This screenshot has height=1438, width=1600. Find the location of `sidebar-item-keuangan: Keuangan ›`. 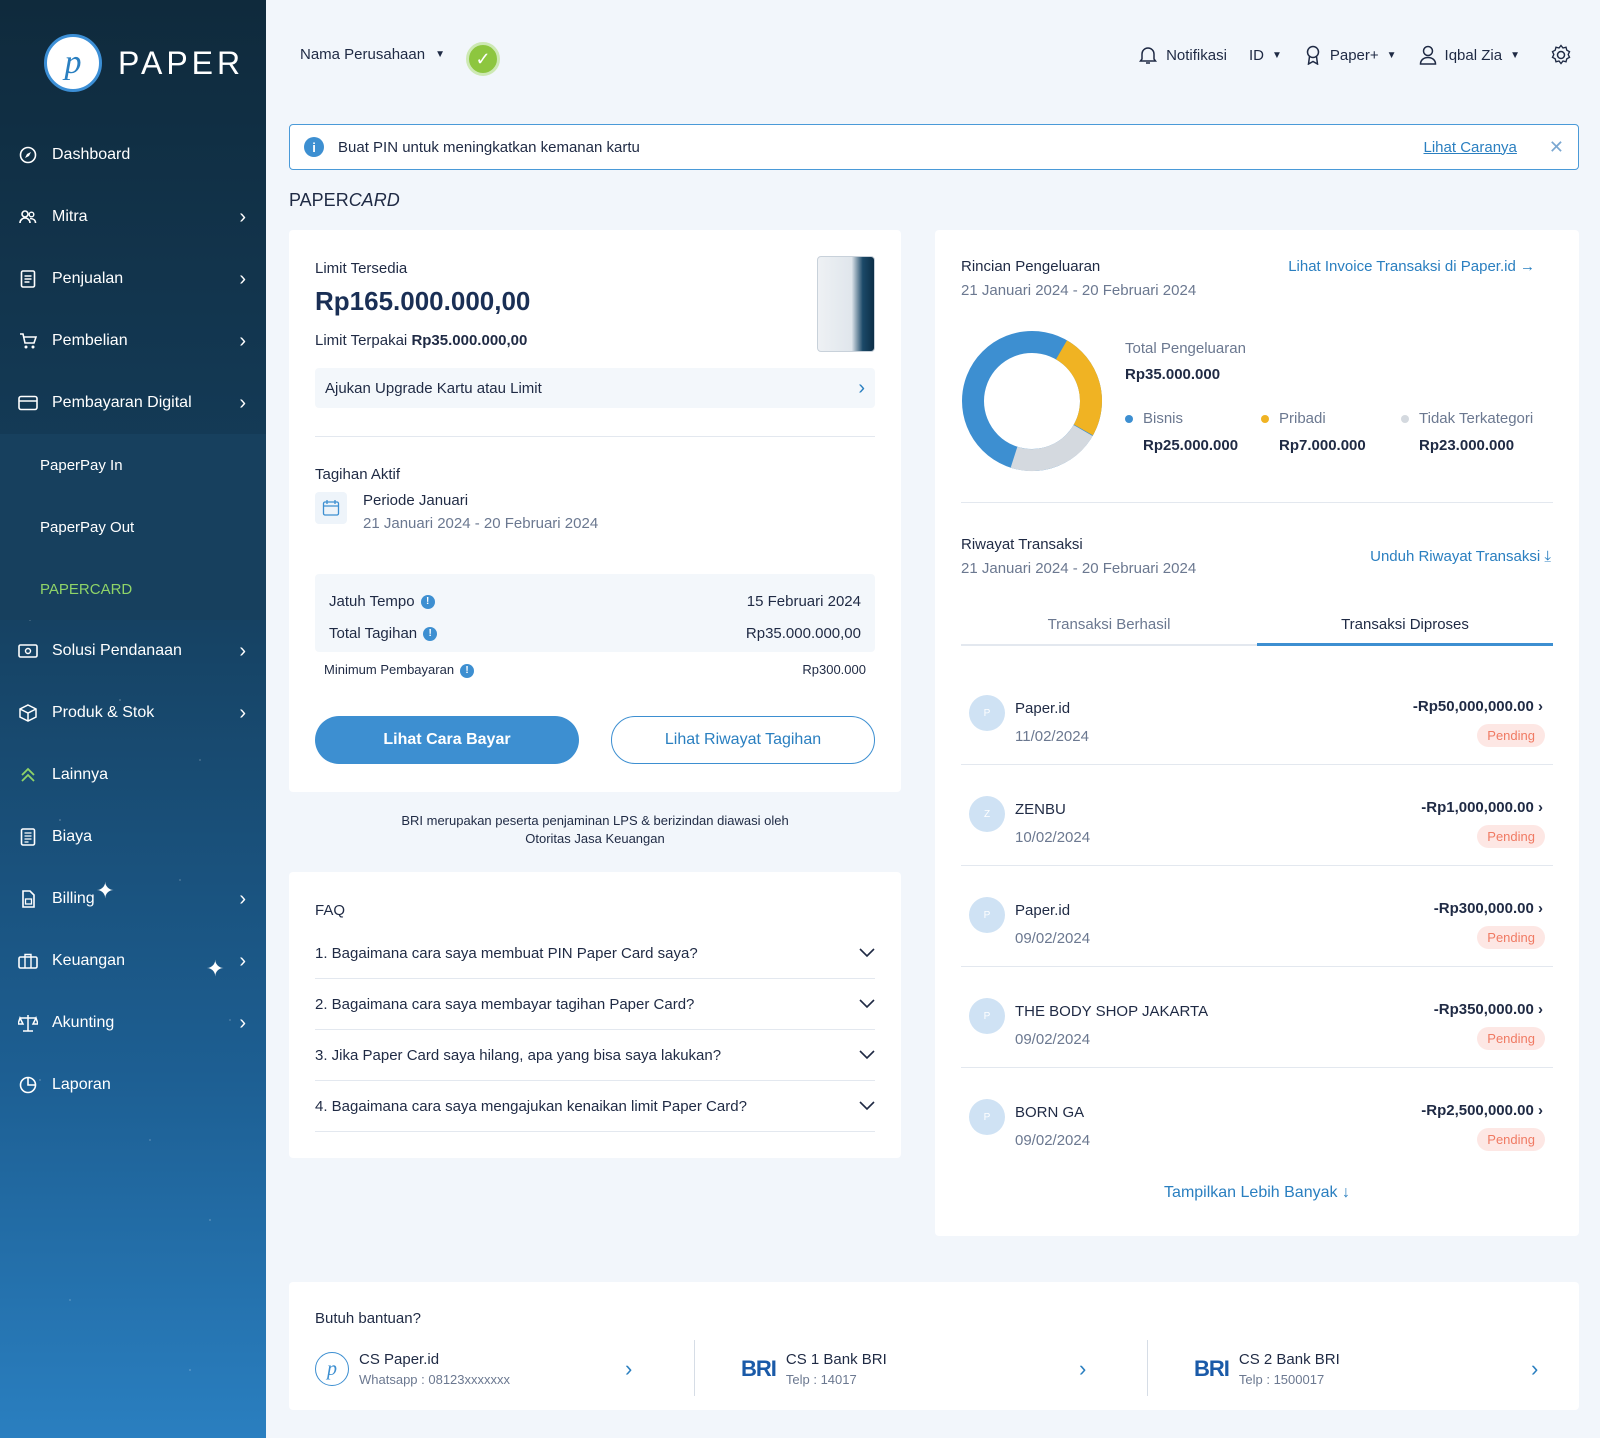

sidebar-item-keuangan: Keuangan › is located at coordinates (133, 961).